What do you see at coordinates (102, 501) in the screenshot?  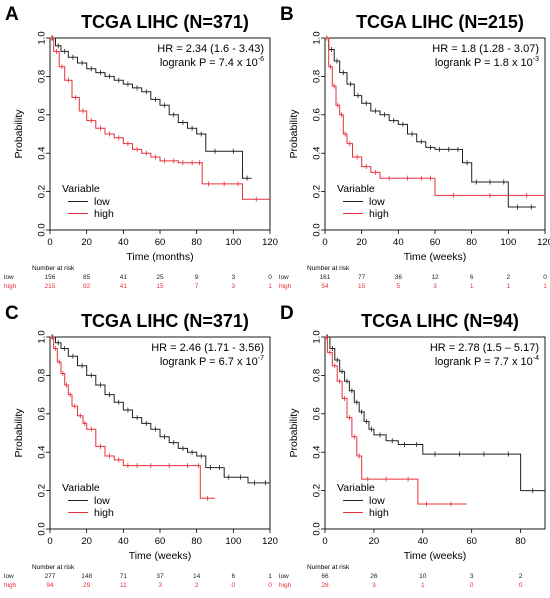 I see `legend-label-low: low` at bounding box center [102, 501].